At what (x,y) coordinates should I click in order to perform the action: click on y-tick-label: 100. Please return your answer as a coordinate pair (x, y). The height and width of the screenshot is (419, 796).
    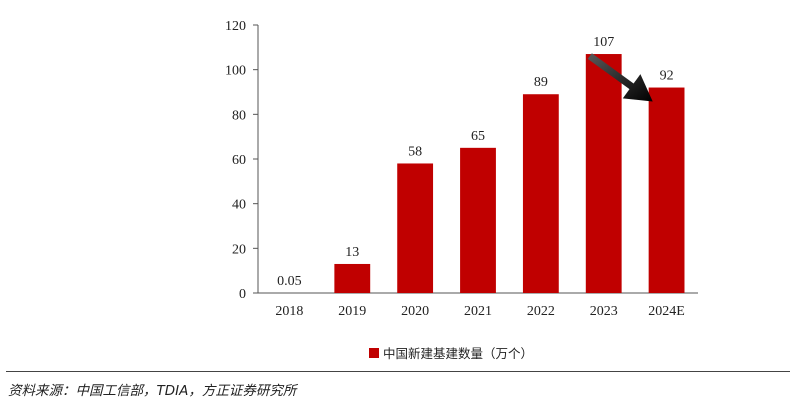
    Looking at the image, I should click on (235, 71).